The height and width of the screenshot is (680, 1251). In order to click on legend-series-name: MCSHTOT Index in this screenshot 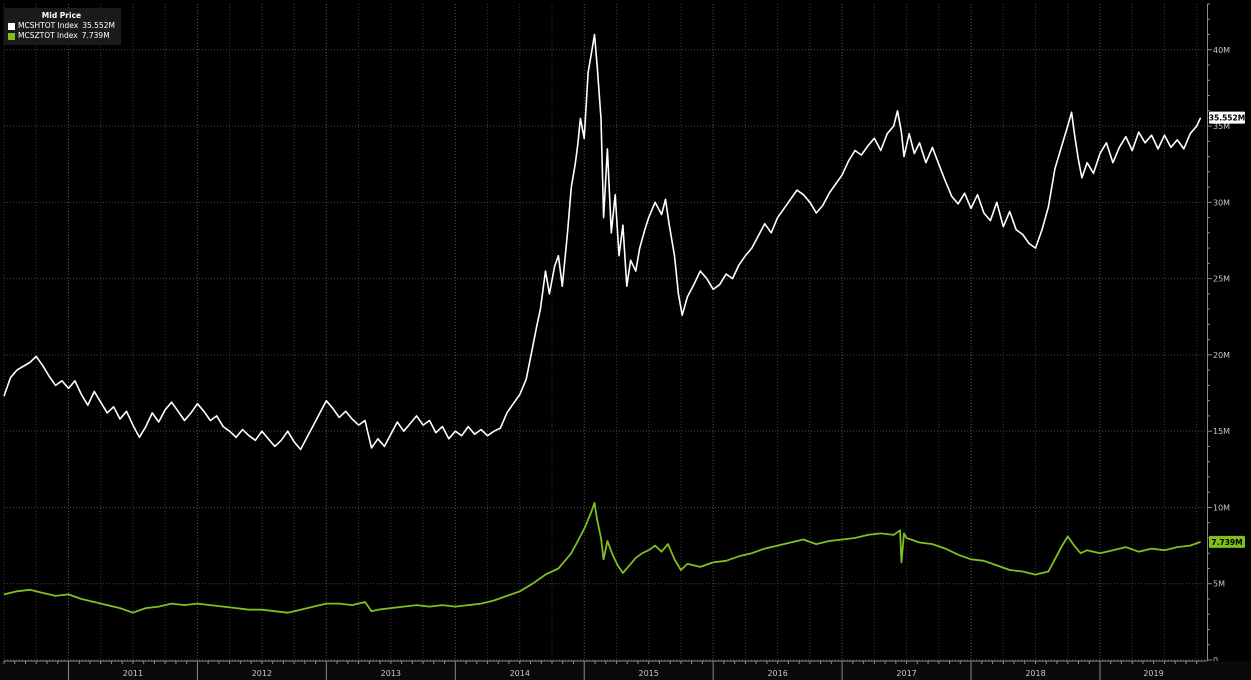, I will do `click(48, 25)`.